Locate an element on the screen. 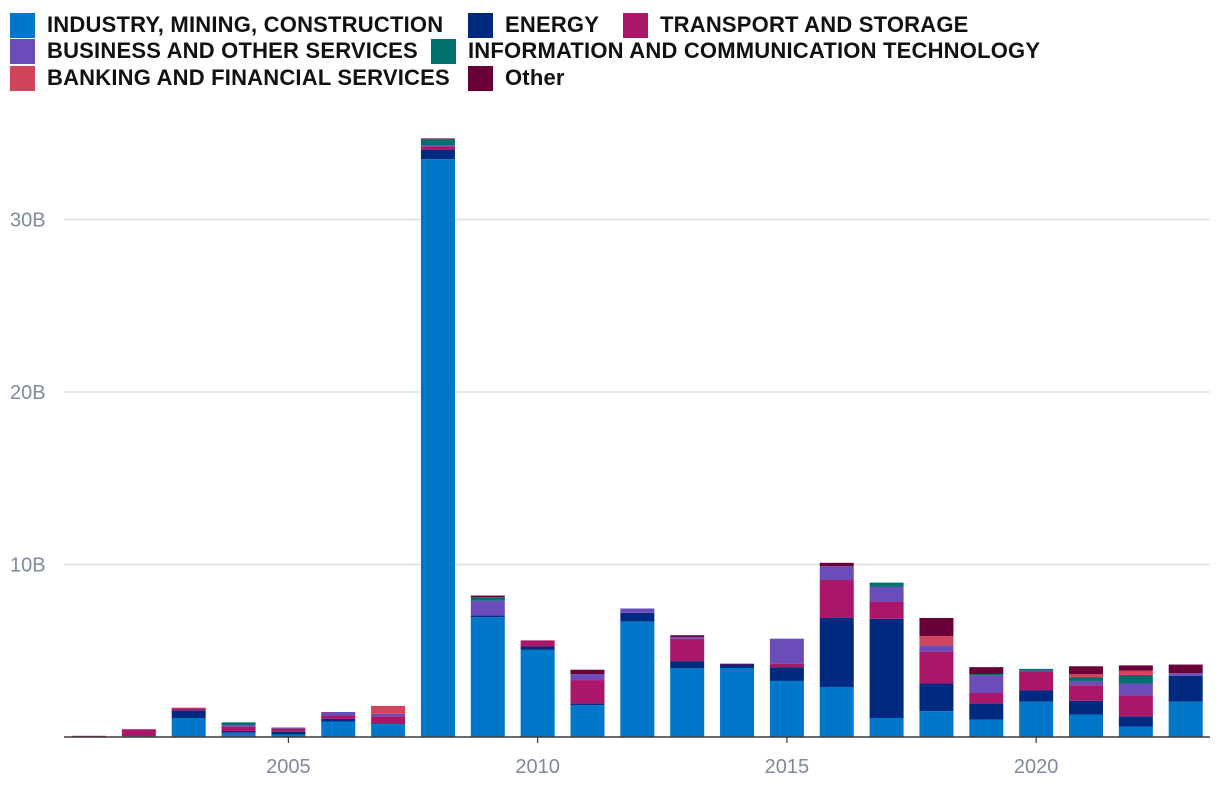 Image resolution: width=1220 pixels, height=790 pixels. legend-item-business: BUSINESS AND OTHER SERVICES is located at coordinates (214, 51).